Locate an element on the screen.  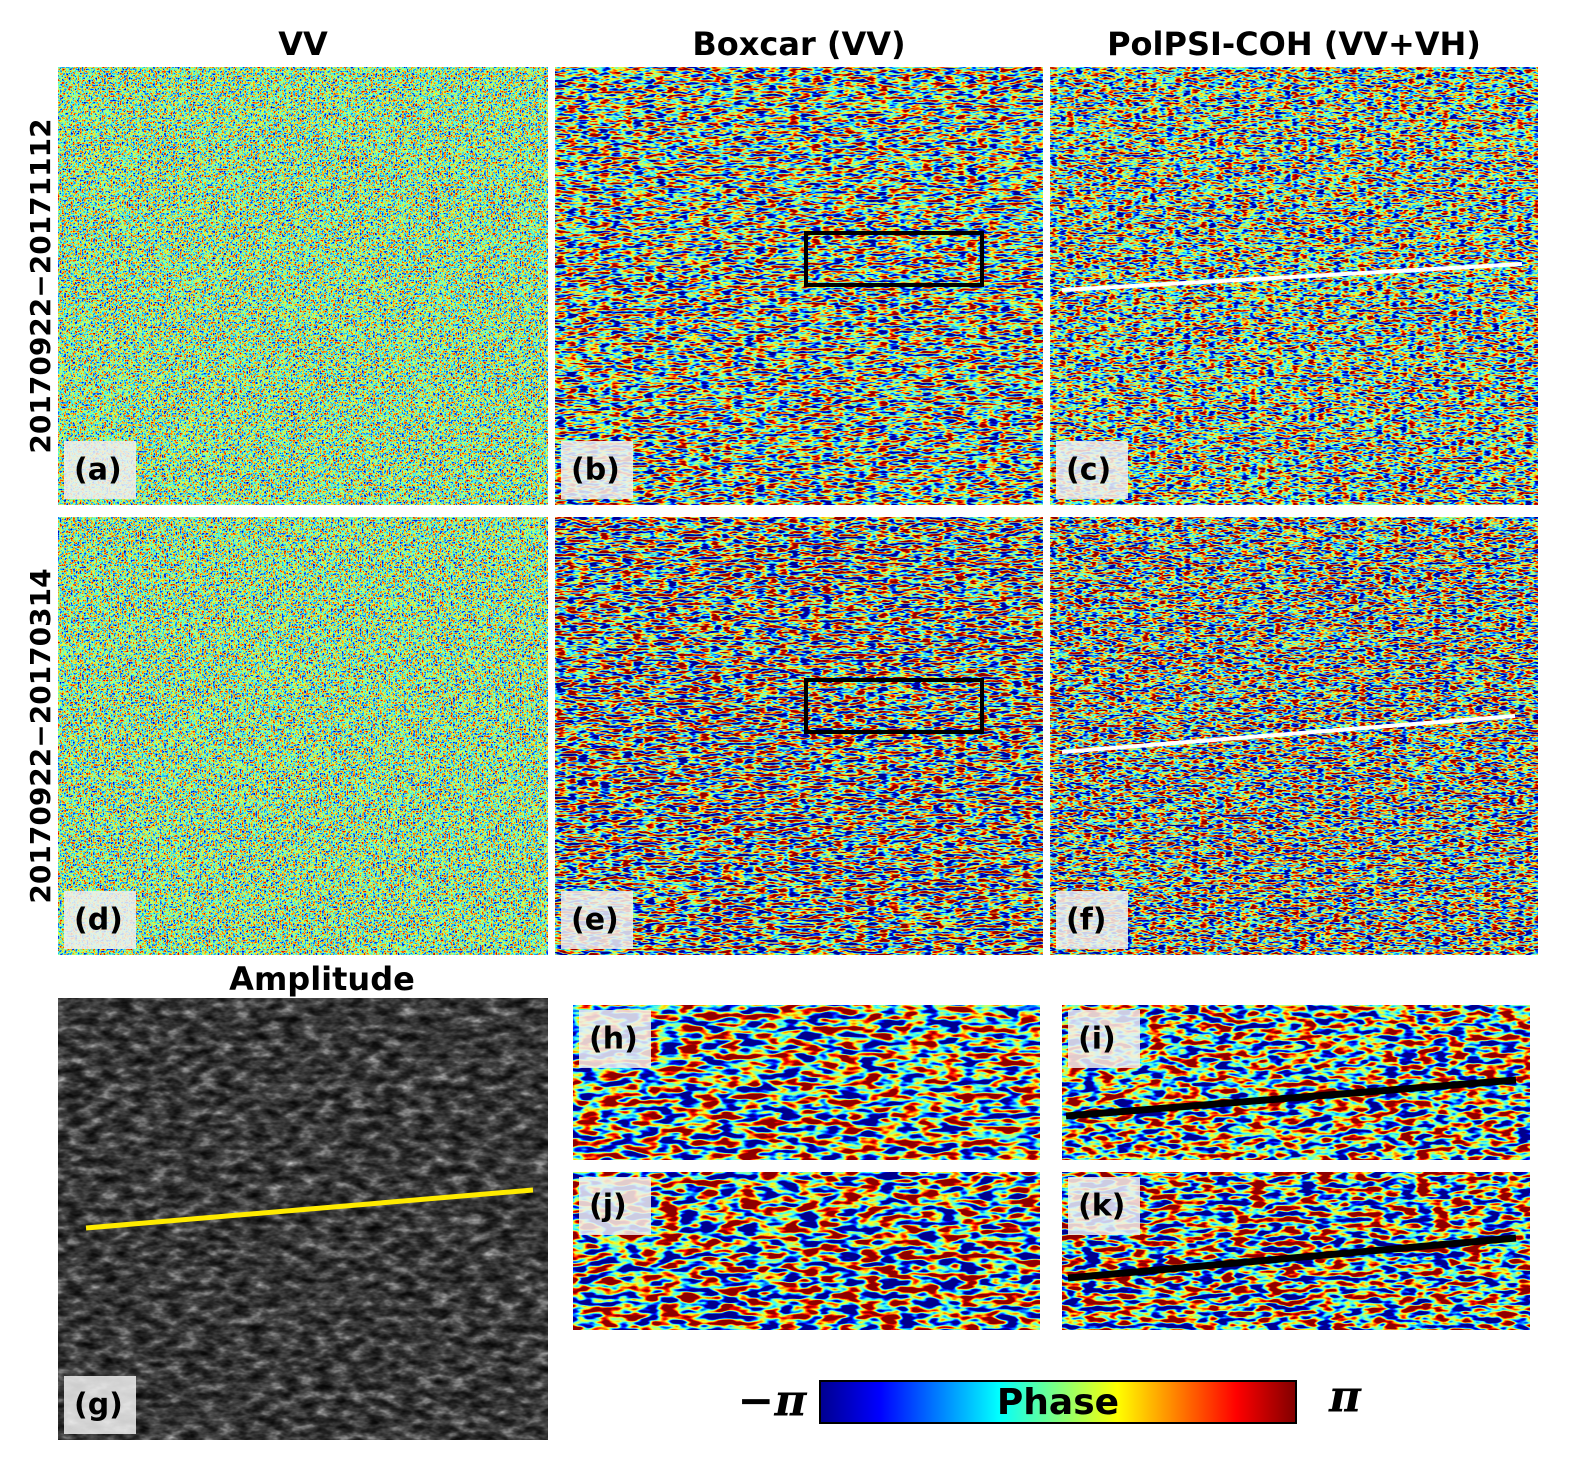
colorbar-max: π is located at coordinates (1345, 1397).